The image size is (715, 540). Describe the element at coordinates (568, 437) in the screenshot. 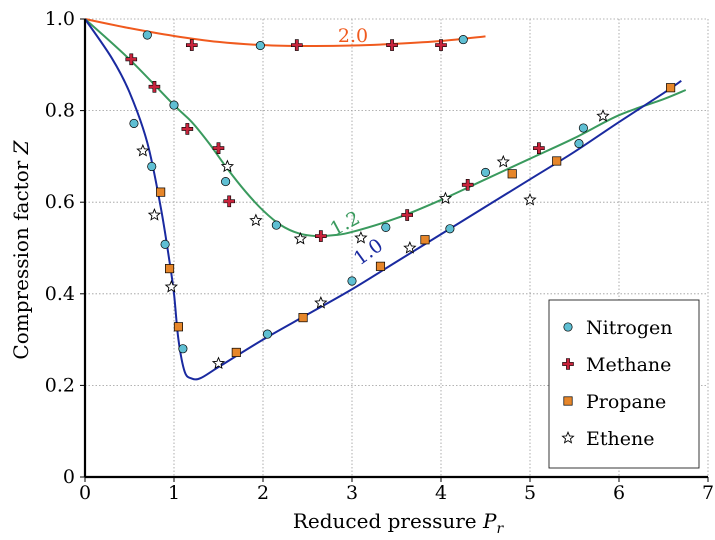

I see `legend-ethene-marker` at that location.